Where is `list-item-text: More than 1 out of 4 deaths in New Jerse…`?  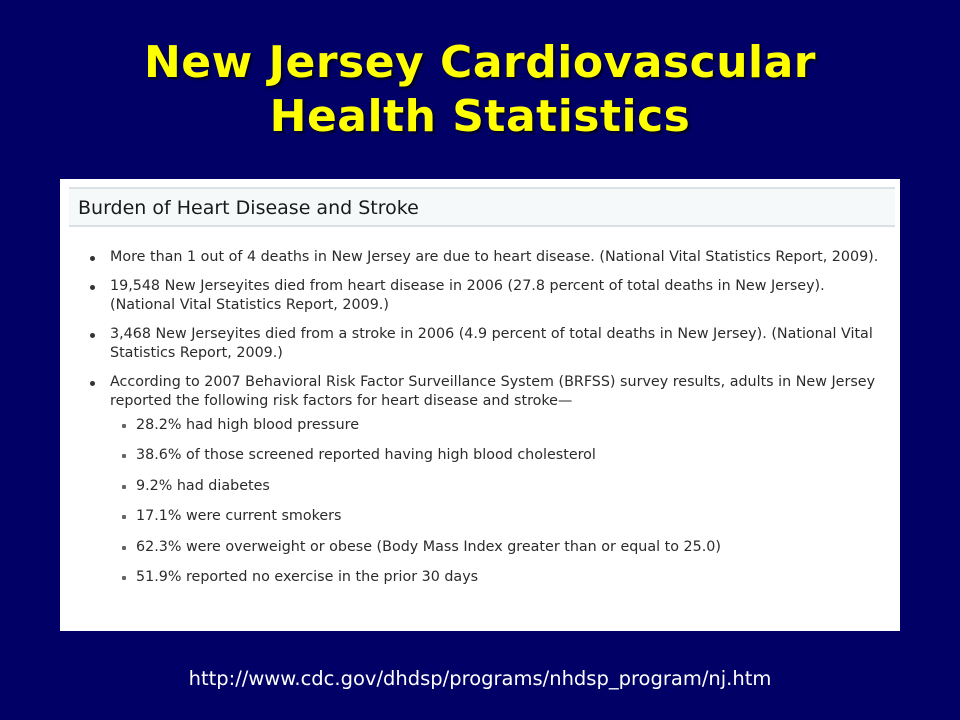 list-item-text: More than 1 out of 4 deaths in New Jerse… is located at coordinates (494, 257).